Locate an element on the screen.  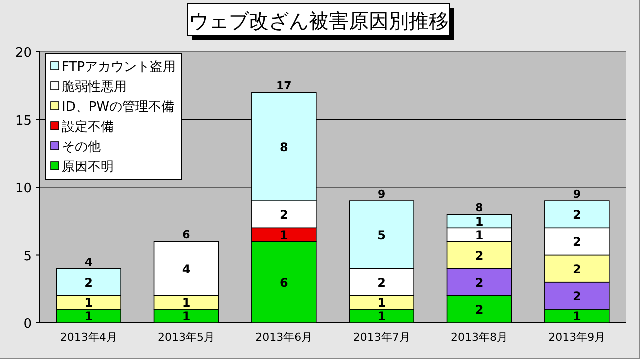
total-label: 8 is located at coordinates (480, 208).